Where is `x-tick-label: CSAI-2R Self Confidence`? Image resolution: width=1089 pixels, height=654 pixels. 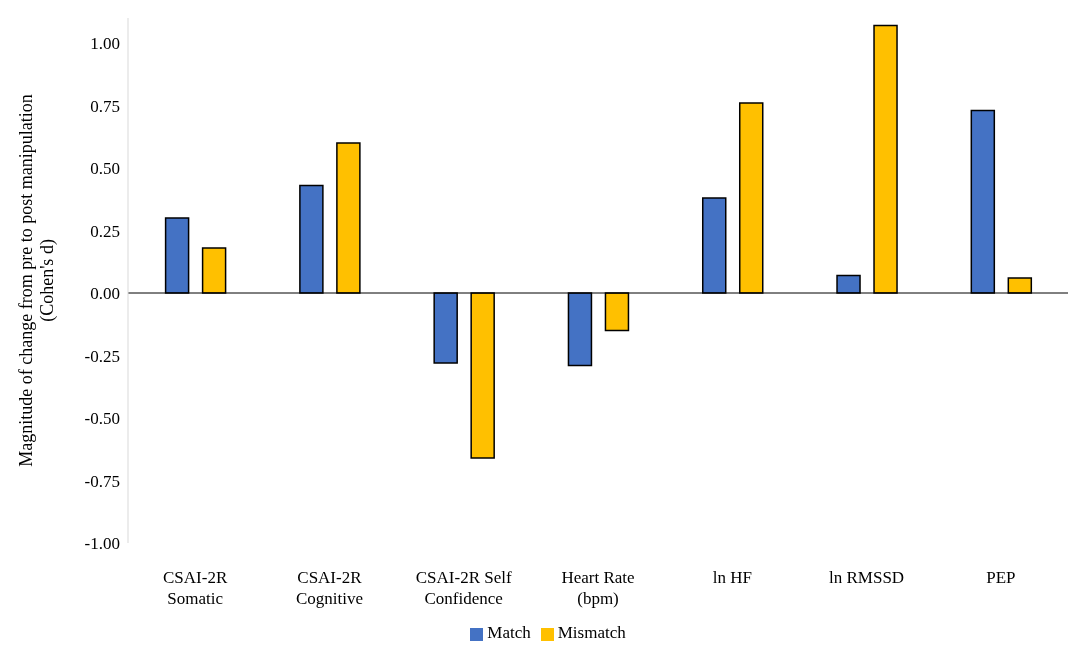 x-tick-label: CSAI-2R Self Confidence is located at coordinates (463, 588).